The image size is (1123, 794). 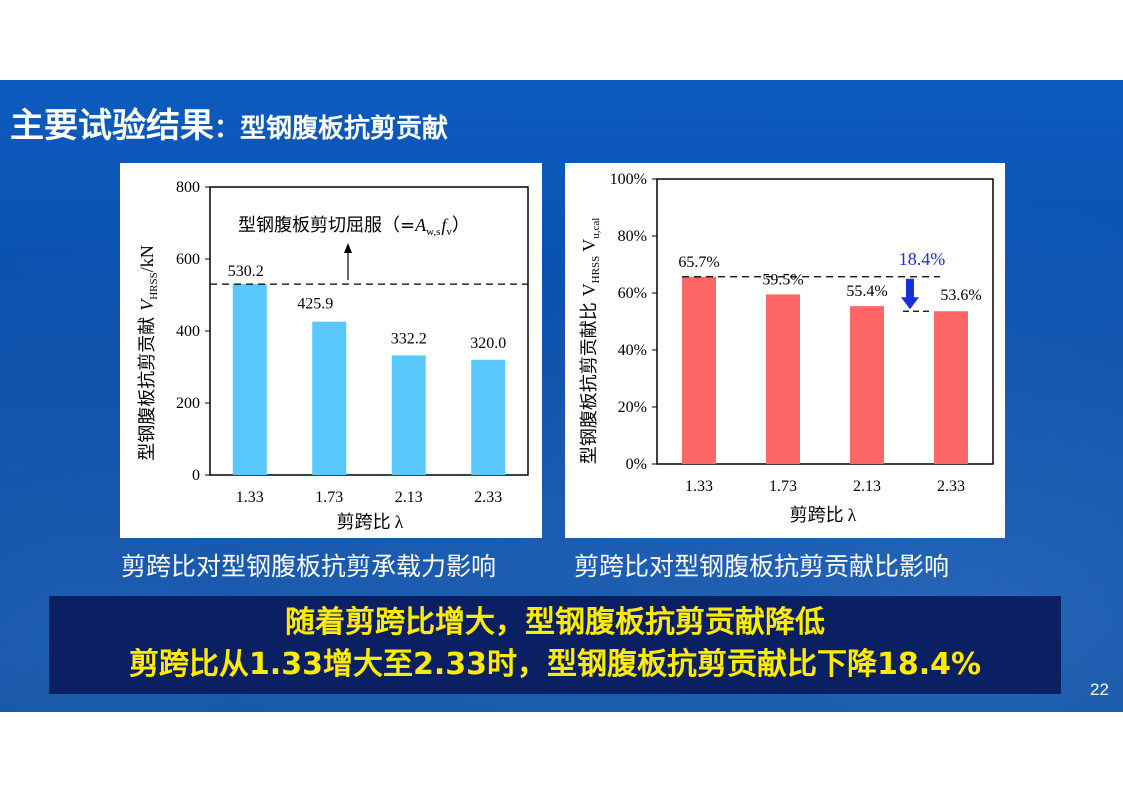 I want to click on right-chart-xlabel: 剪跨比 λ, so click(x=823, y=515).